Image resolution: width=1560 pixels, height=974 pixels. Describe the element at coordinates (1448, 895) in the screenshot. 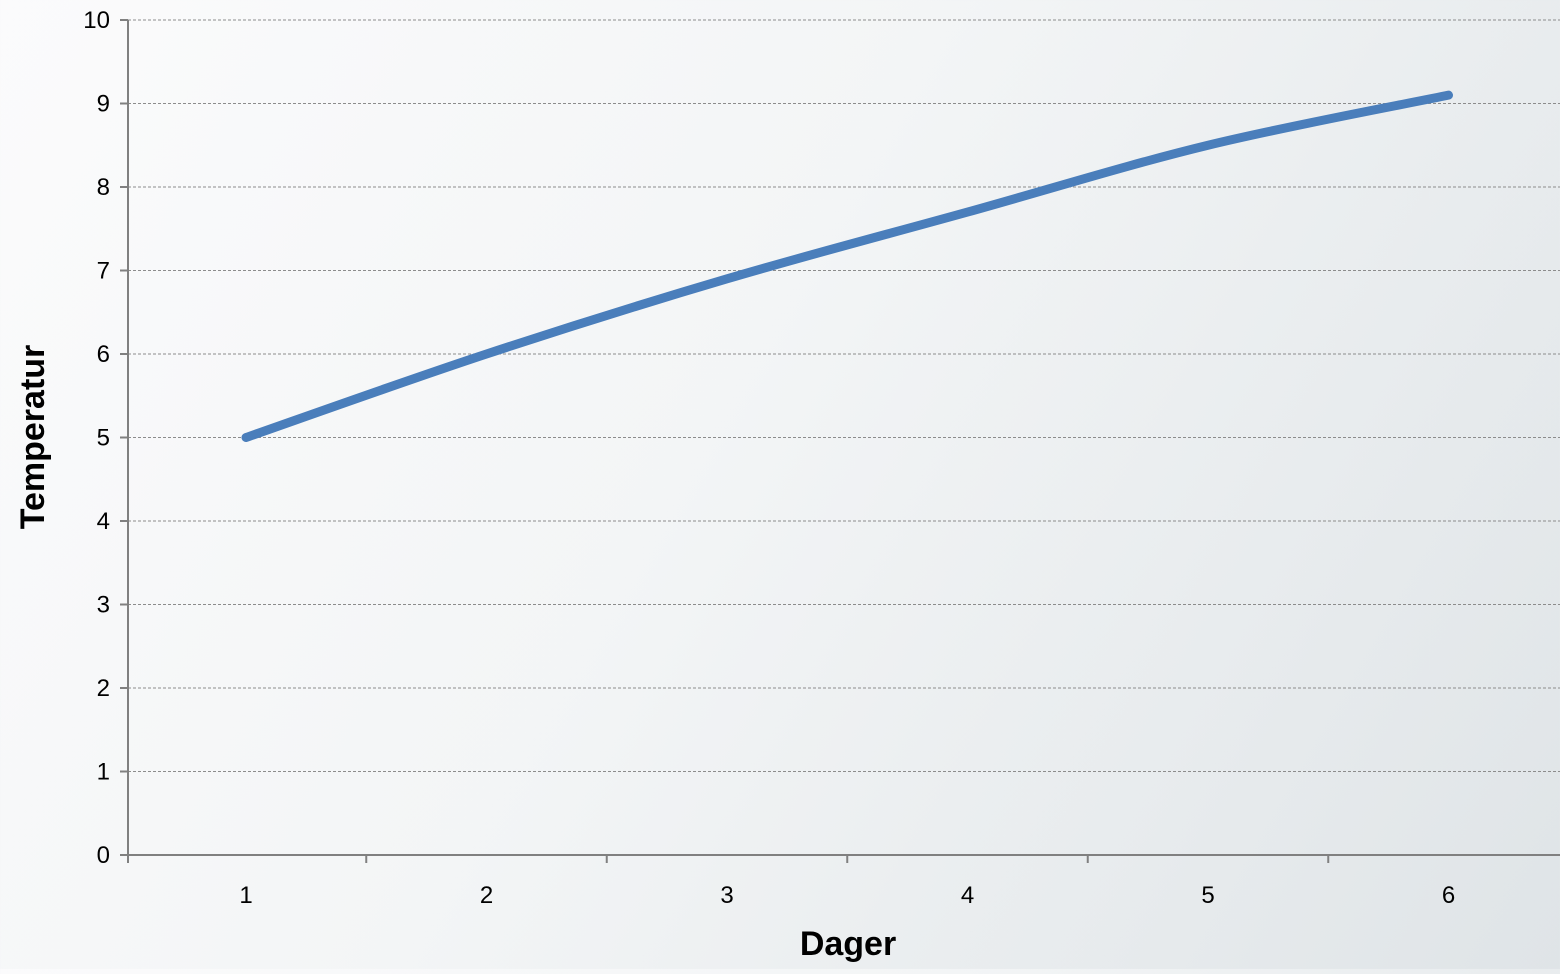

I see `x-tick-label: 6` at that location.